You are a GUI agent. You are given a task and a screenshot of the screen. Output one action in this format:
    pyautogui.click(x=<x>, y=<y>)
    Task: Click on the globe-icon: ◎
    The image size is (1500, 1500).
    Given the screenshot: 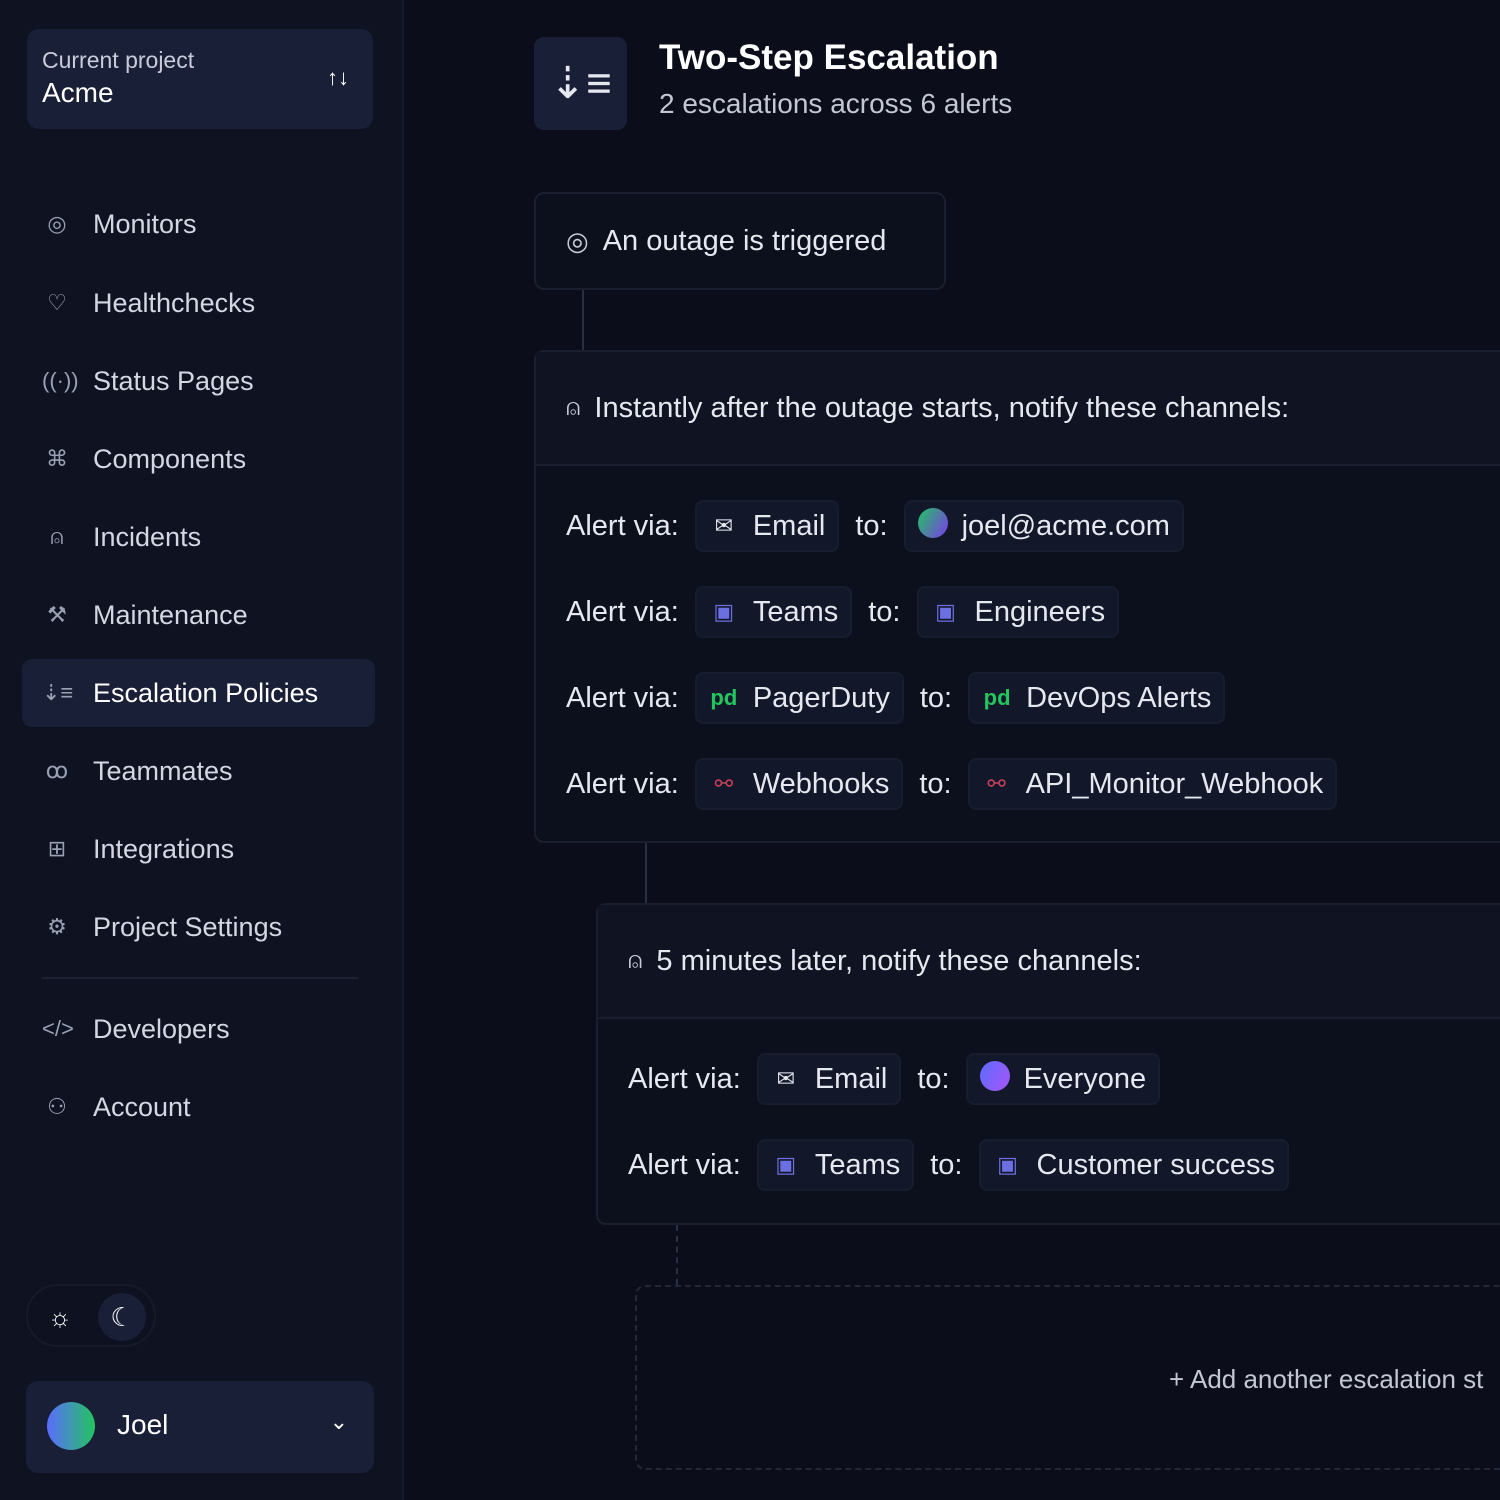 What is the action you would take?
    pyautogui.click(x=57, y=223)
    